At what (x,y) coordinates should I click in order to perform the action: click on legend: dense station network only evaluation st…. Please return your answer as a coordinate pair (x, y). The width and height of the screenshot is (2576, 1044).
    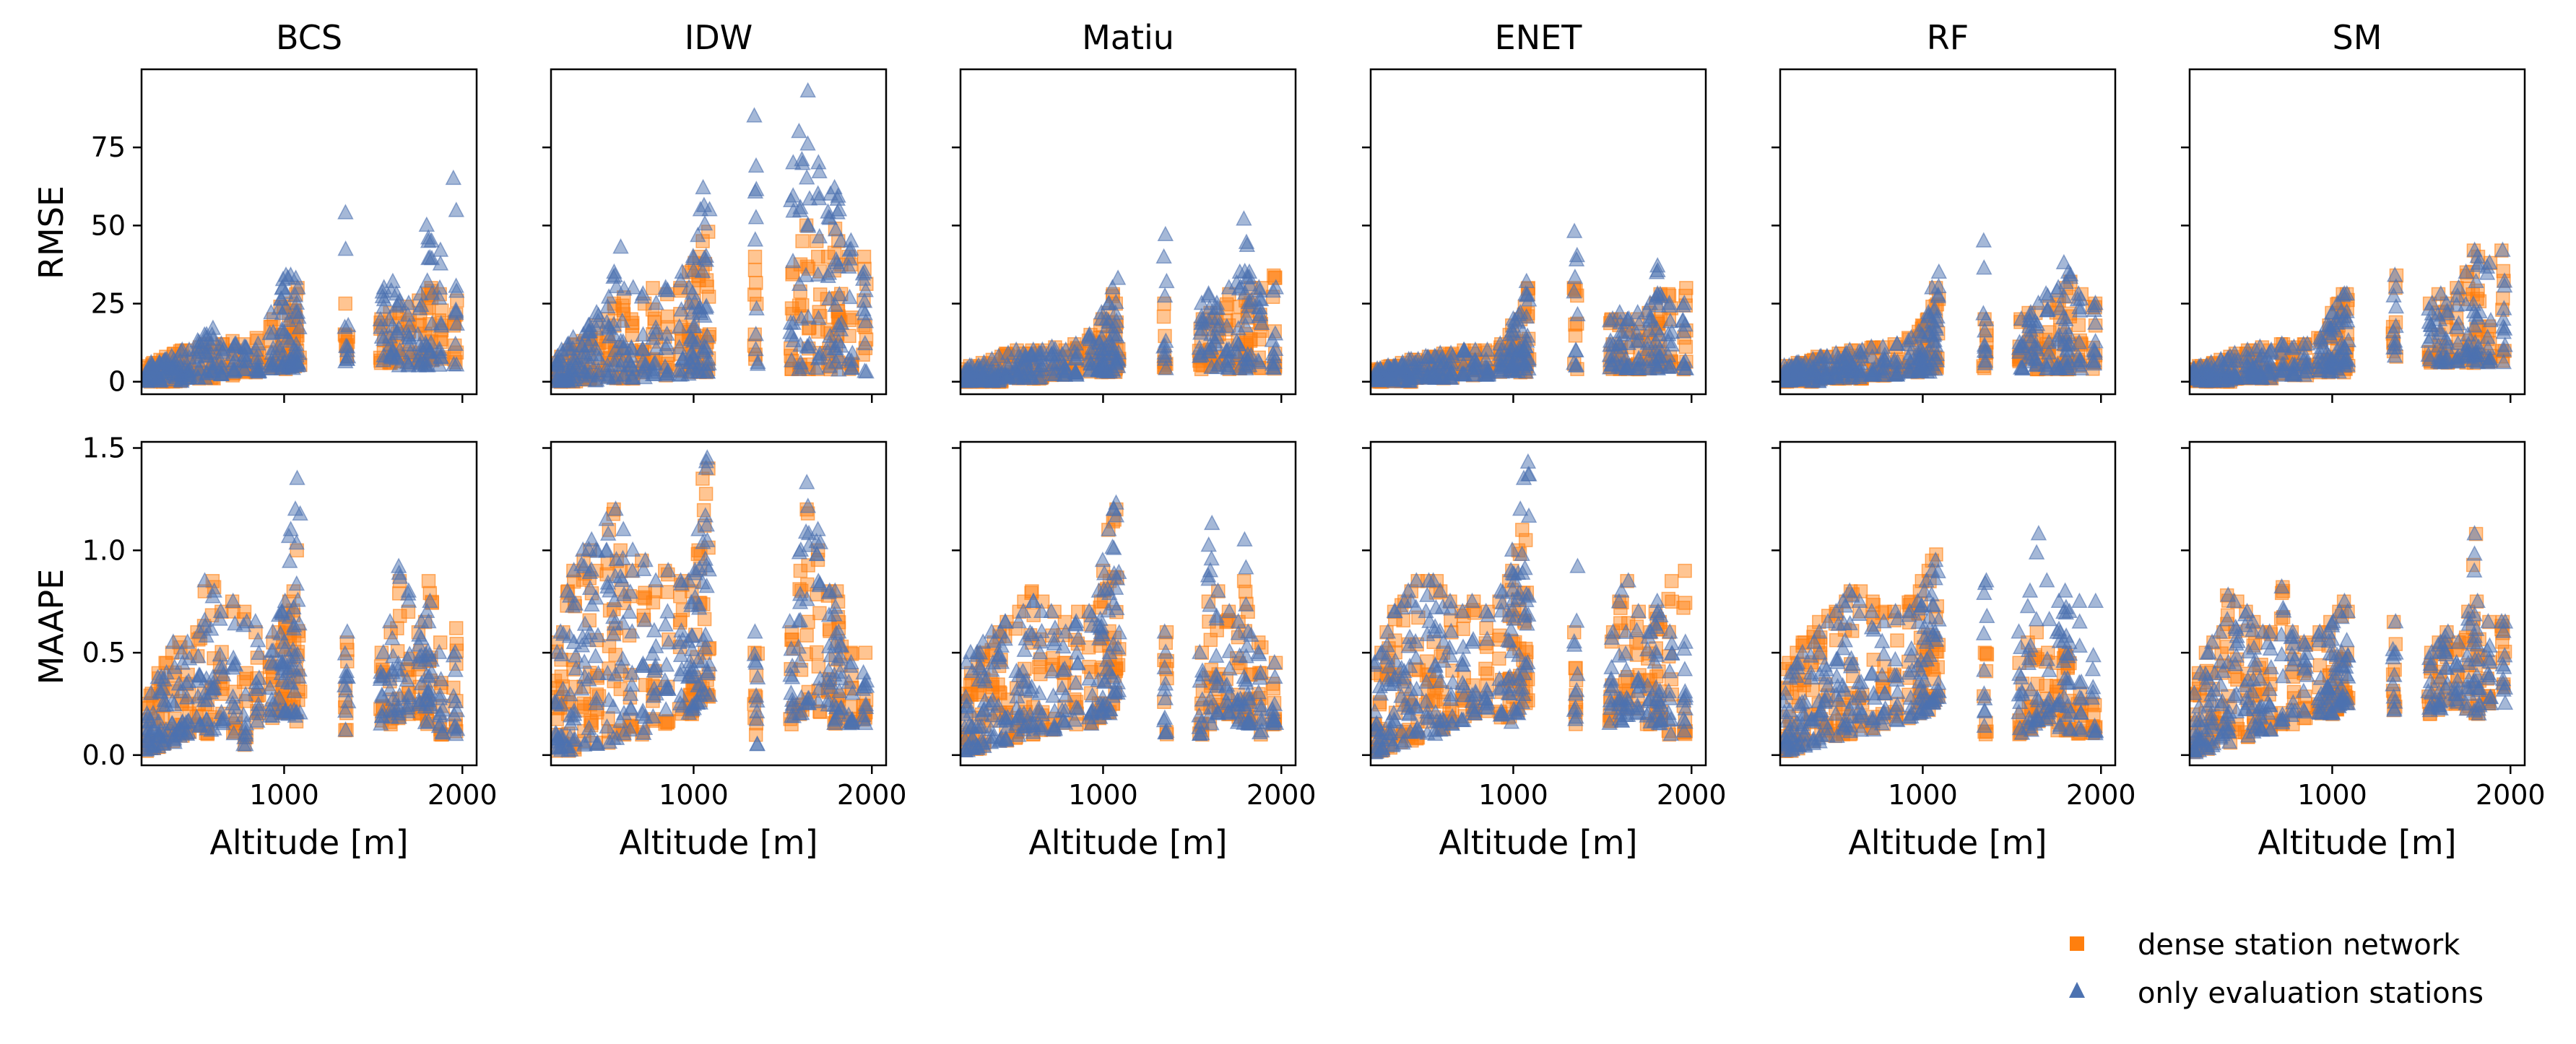
    Looking at the image, I should click on (2276, 969).